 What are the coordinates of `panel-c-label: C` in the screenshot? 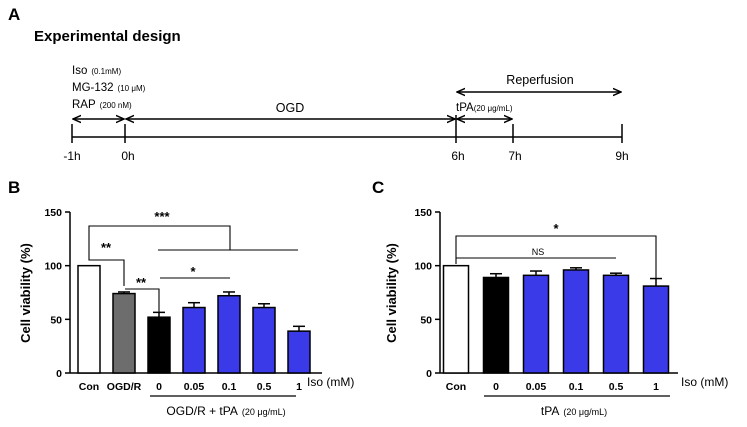 It's located at (378, 187).